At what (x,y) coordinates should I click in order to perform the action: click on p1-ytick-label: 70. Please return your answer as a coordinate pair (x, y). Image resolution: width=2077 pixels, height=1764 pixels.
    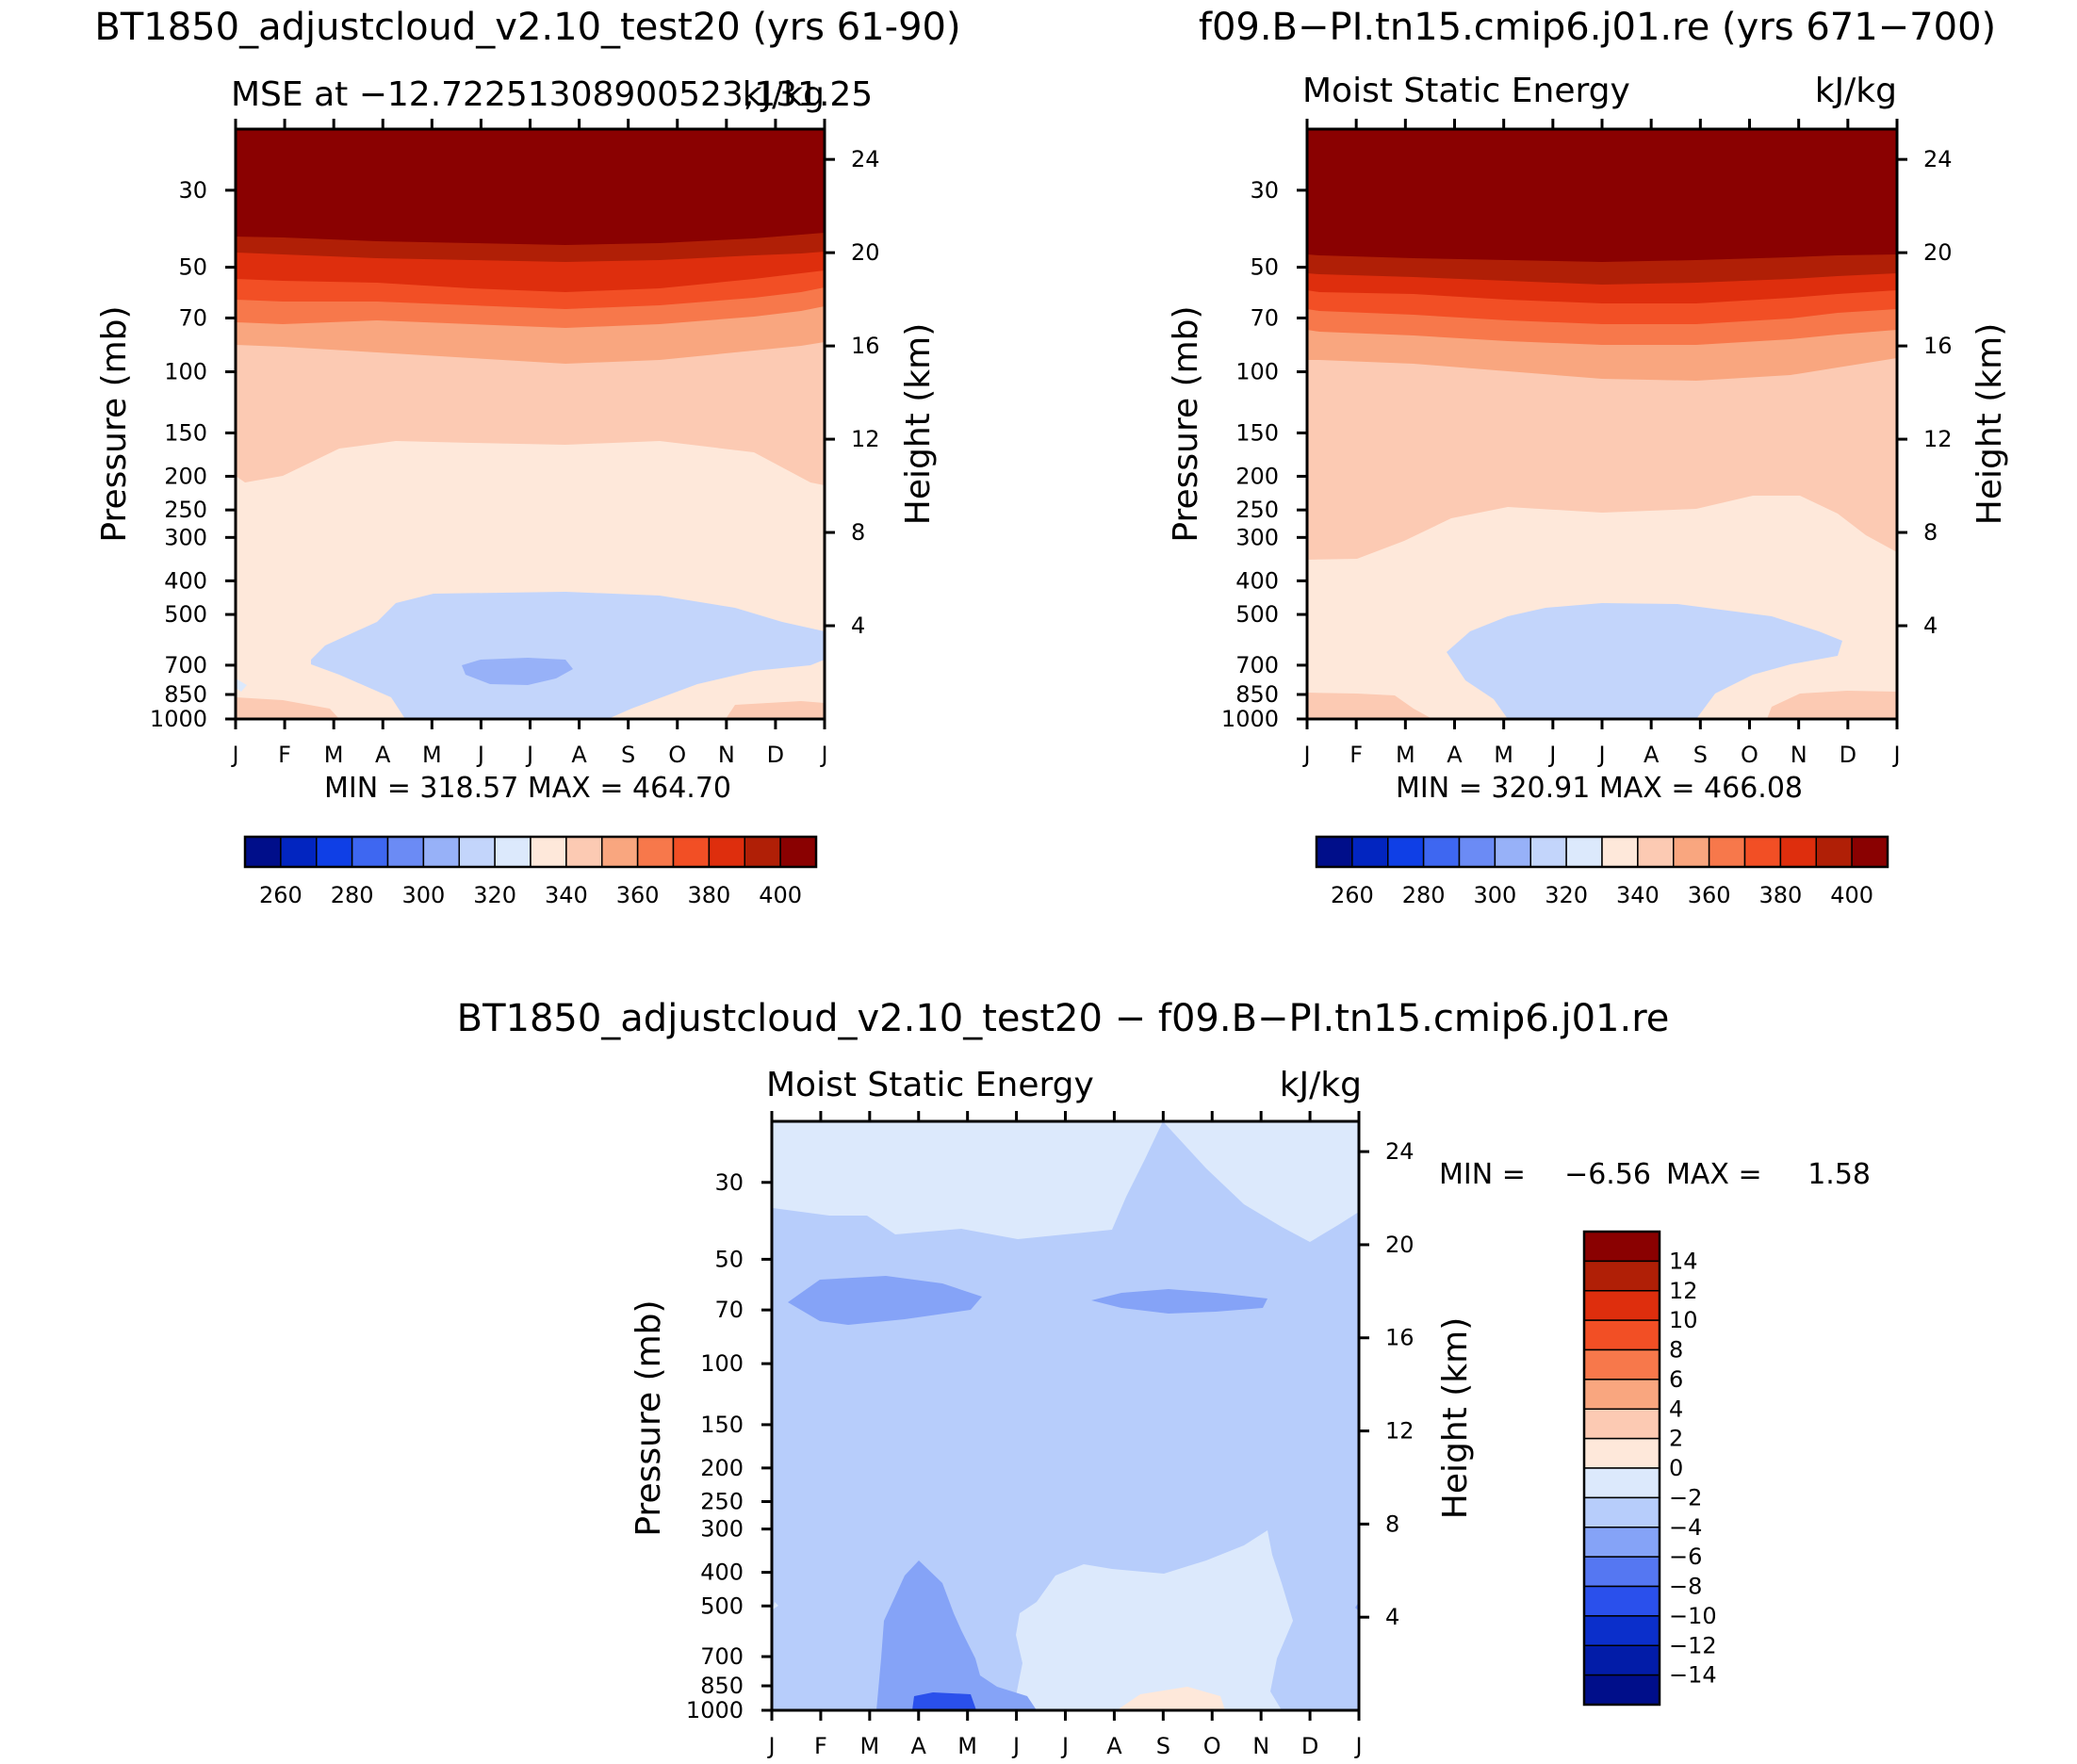
    Looking at the image, I should click on (192, 317).